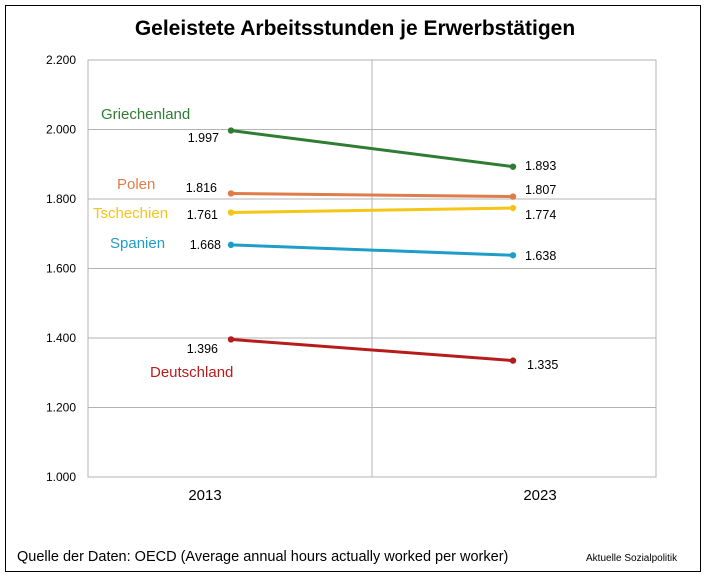 This screenshot has width=710, height=581. What do you see at coordinates (191, 372) in the screenshot?
I see `series-name-label: Deutschland` at bounding box center [191, 372].